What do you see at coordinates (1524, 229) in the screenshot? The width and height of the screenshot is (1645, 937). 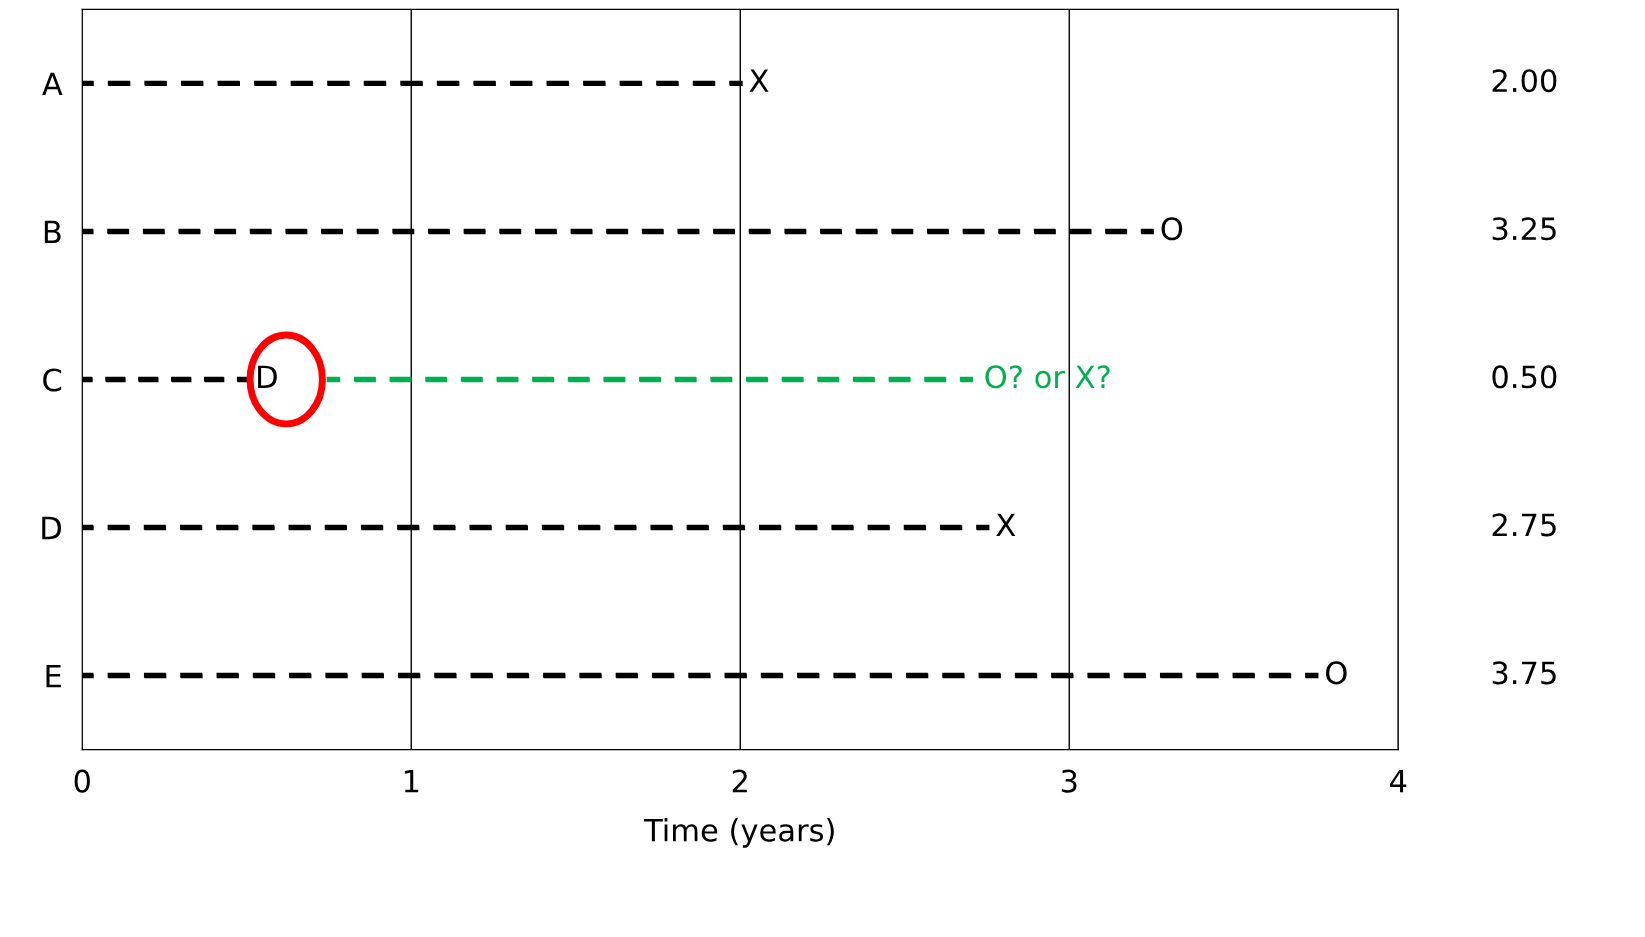 I see `data-label: 3.25` at bounding box center [1524, 229].